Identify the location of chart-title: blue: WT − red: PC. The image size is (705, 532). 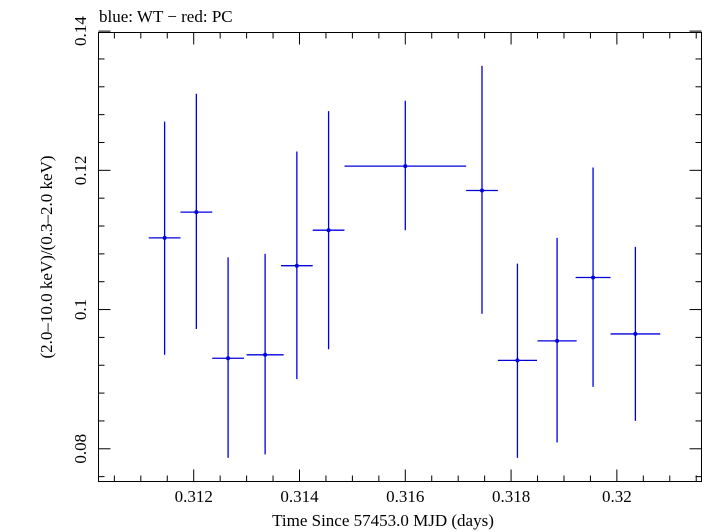
(166, 16).